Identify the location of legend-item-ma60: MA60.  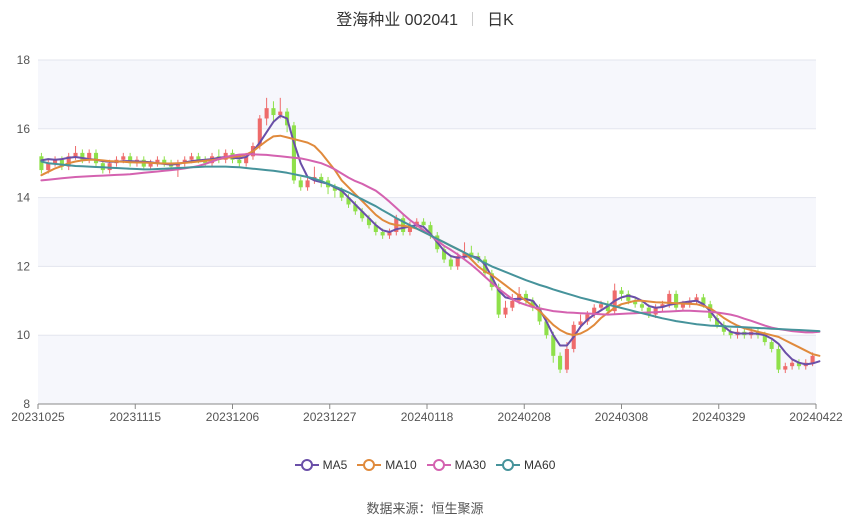
(525, 465).